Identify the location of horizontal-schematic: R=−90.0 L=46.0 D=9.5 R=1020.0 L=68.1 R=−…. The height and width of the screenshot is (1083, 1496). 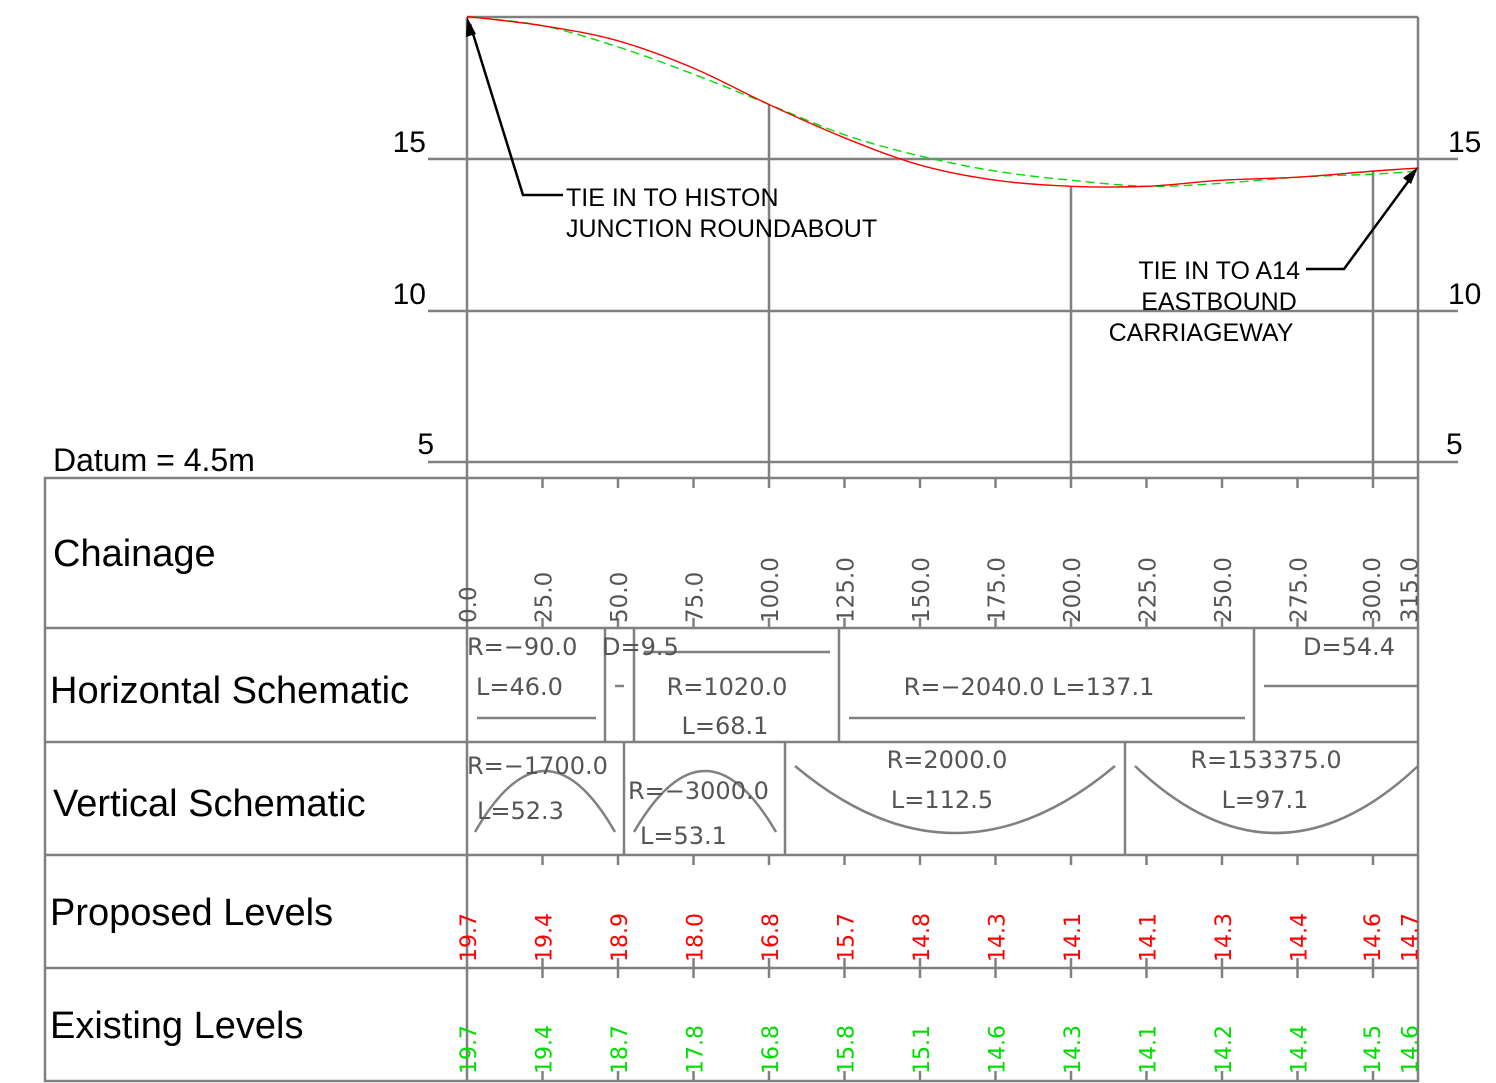
(942, 685).